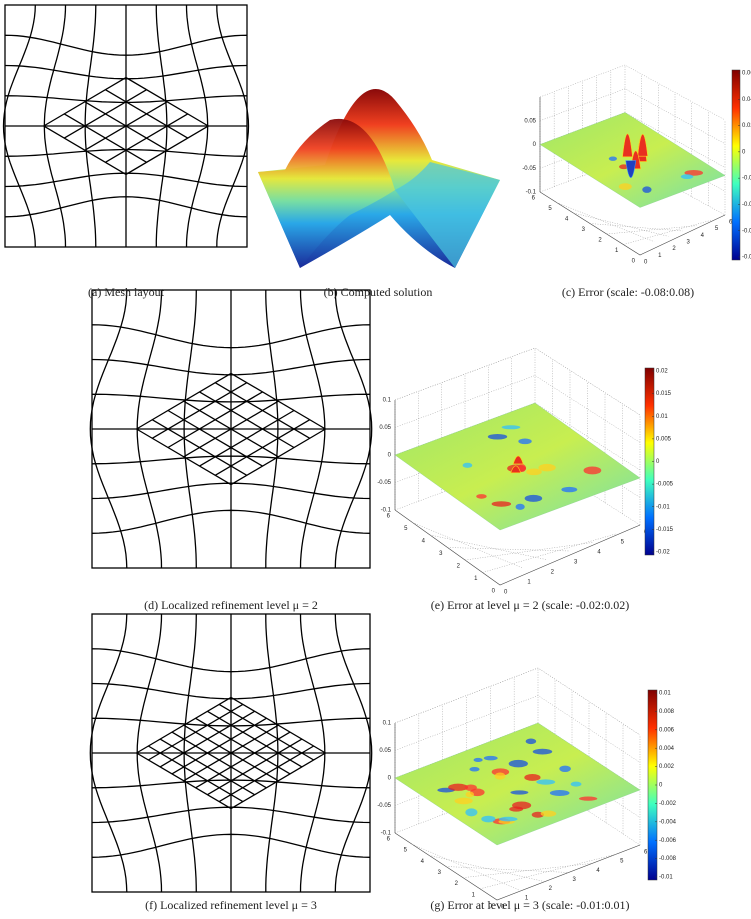 The image size is (751, 919). What do you see at coordinates (746, 205) in the screenshot?
I see `colorbar-tick-label: -0.04` at bounding box center [746, 205].